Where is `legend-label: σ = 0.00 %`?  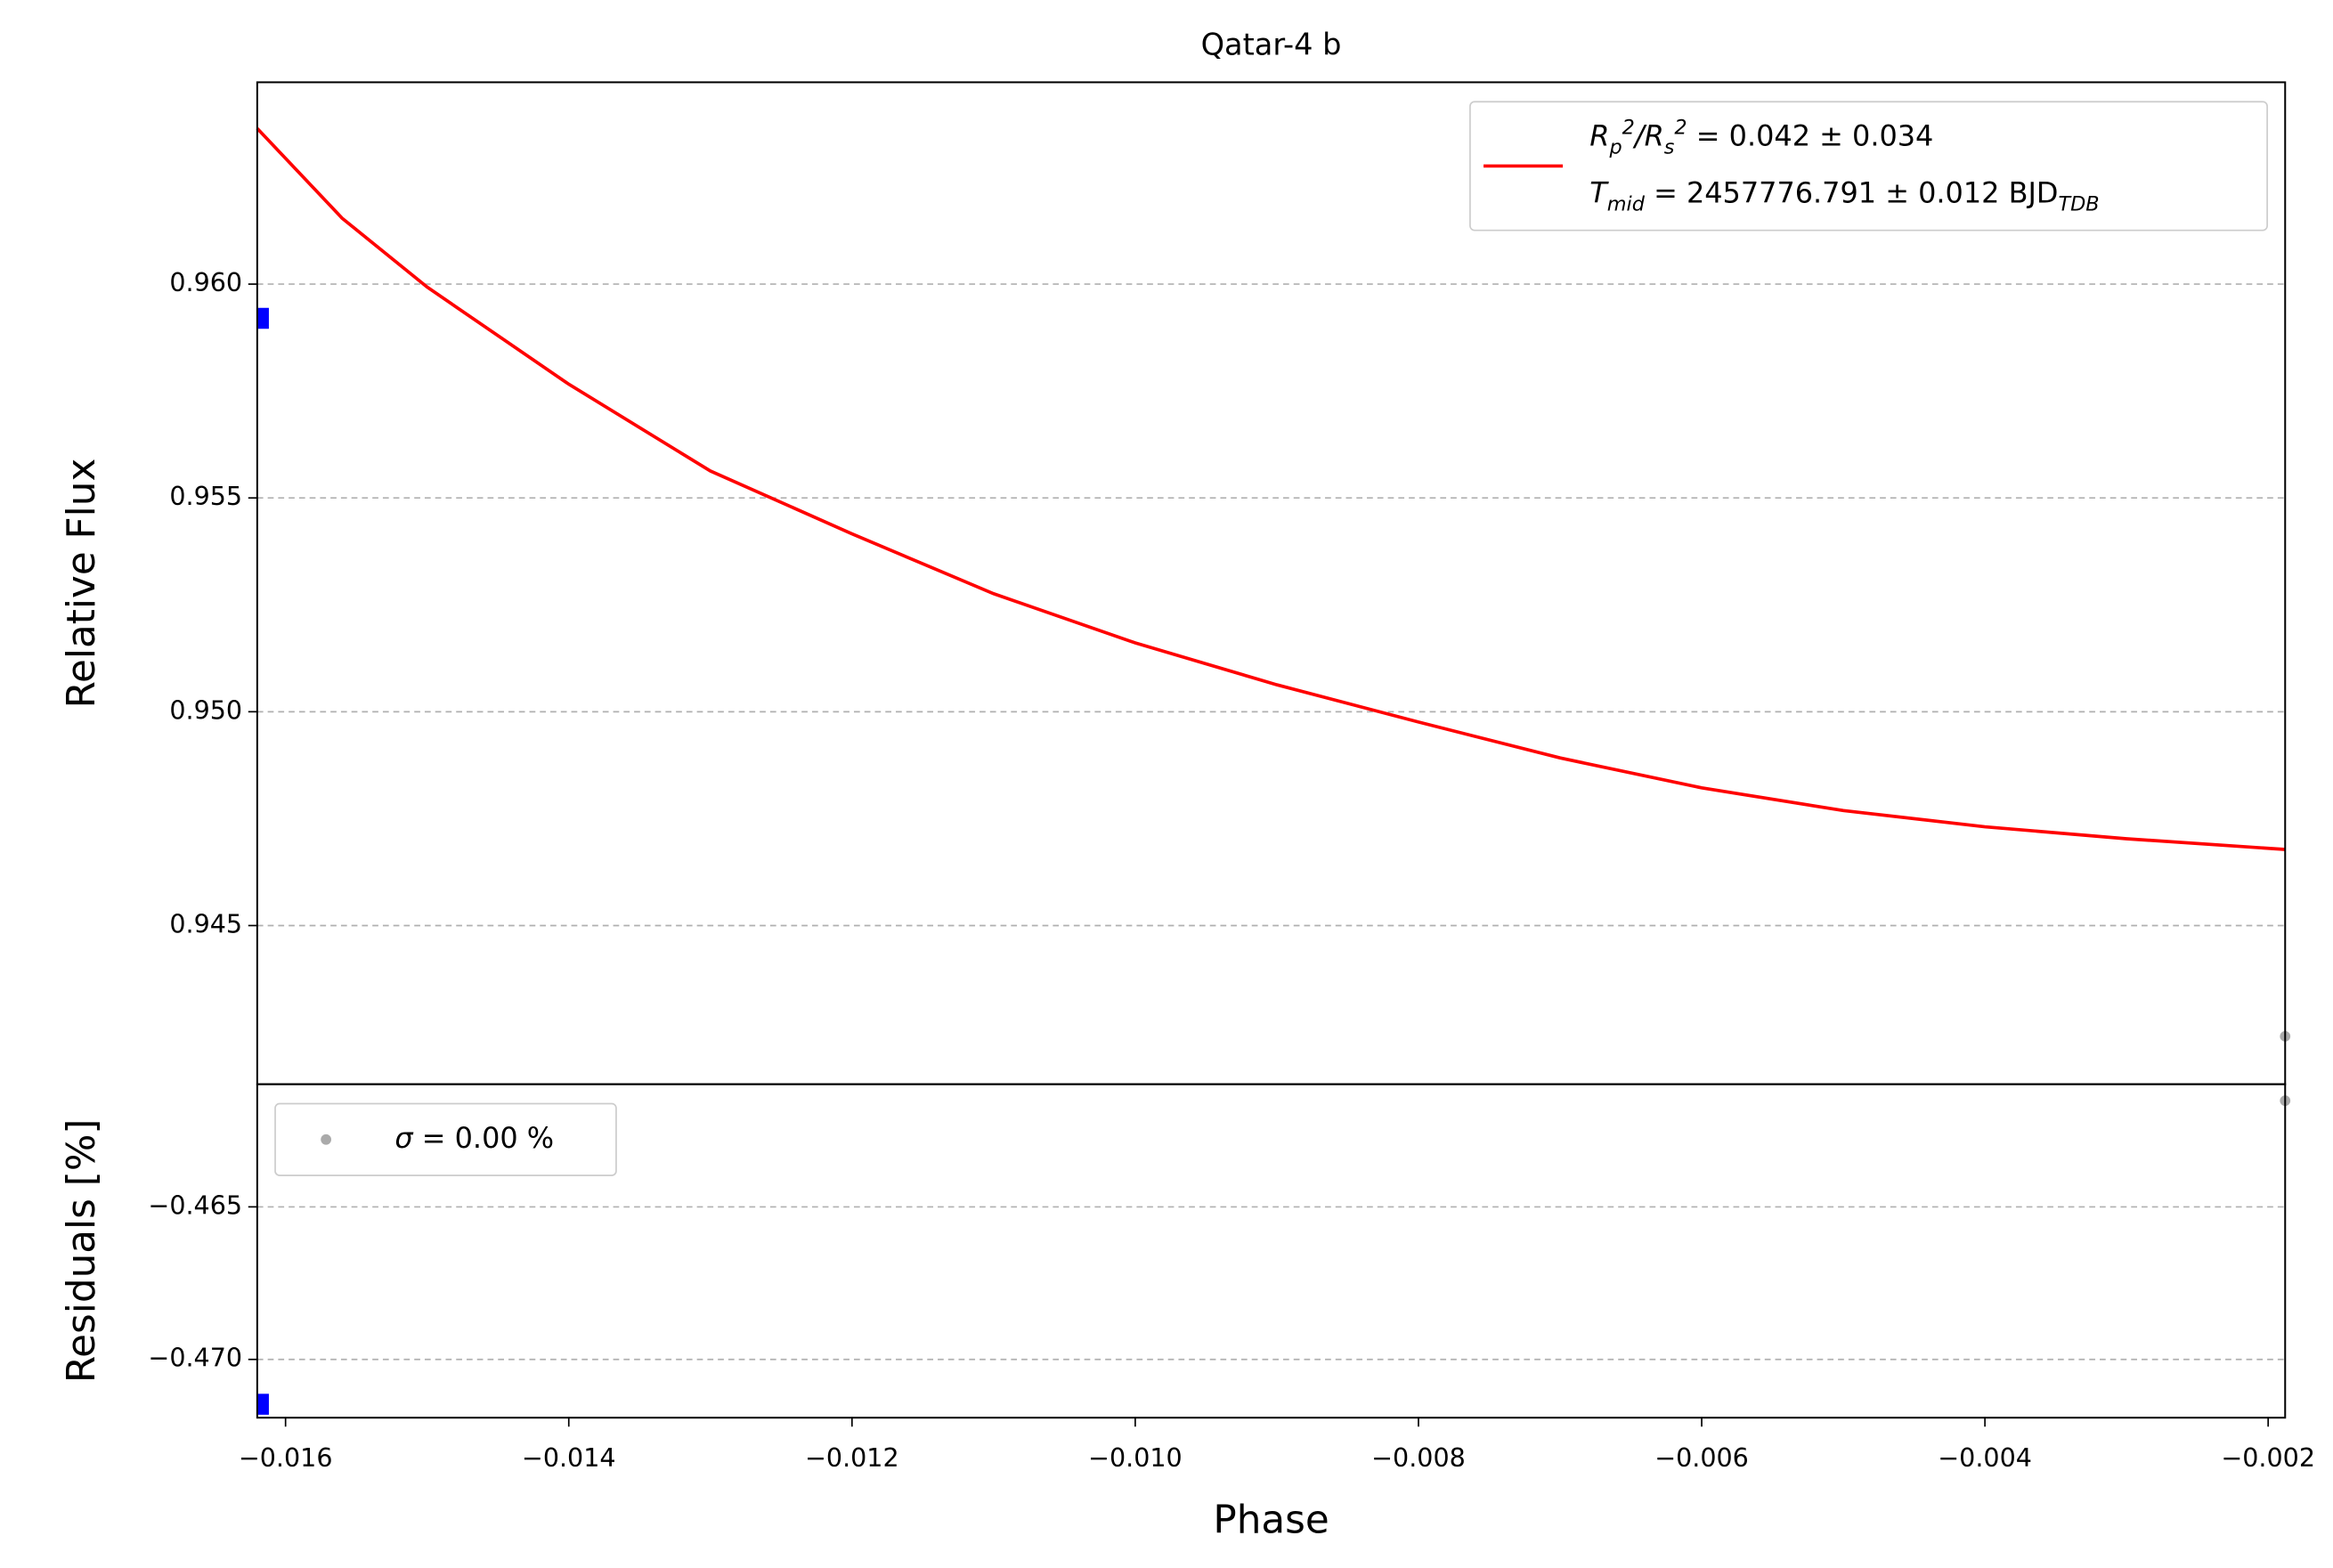
legend-label: σ = 0.00 % is located at coordinates (474, 1138).